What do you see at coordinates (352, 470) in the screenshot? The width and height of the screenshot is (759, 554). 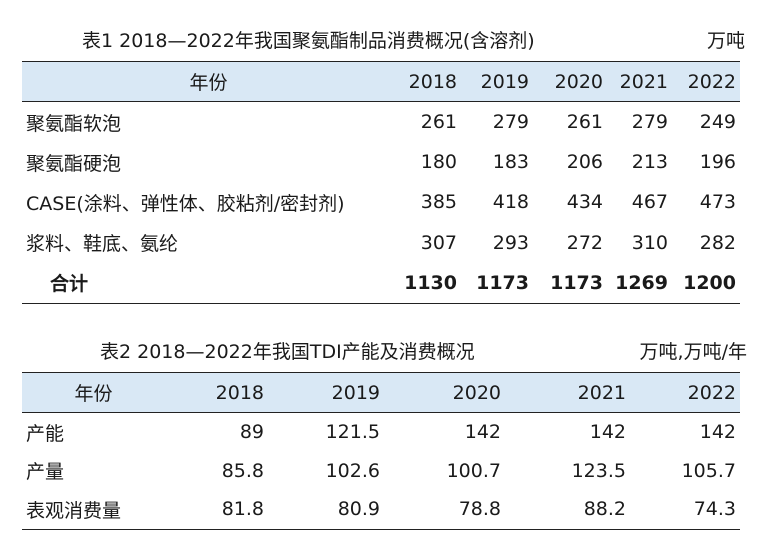 I see `cell-value: 102.6` at bounding box center [352, 470].